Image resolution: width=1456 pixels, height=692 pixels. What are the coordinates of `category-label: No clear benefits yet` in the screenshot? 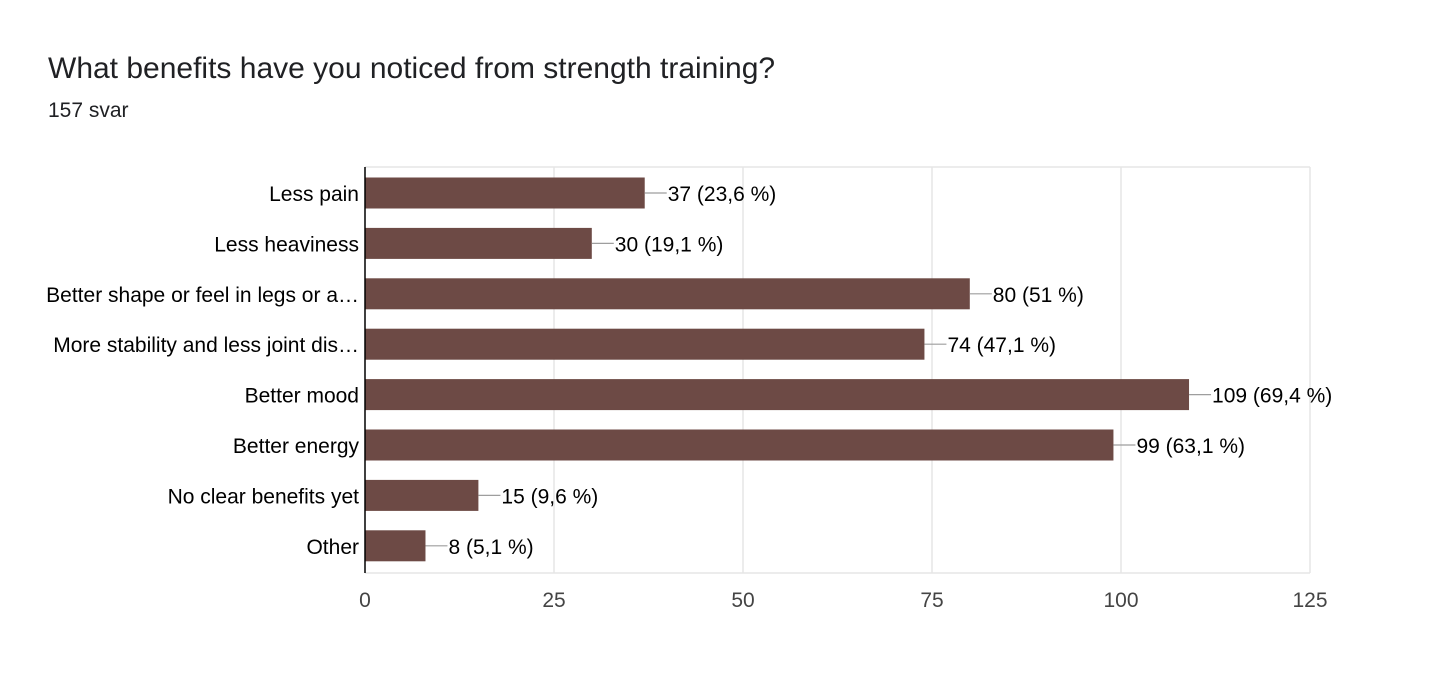 It's located at (264, 496).